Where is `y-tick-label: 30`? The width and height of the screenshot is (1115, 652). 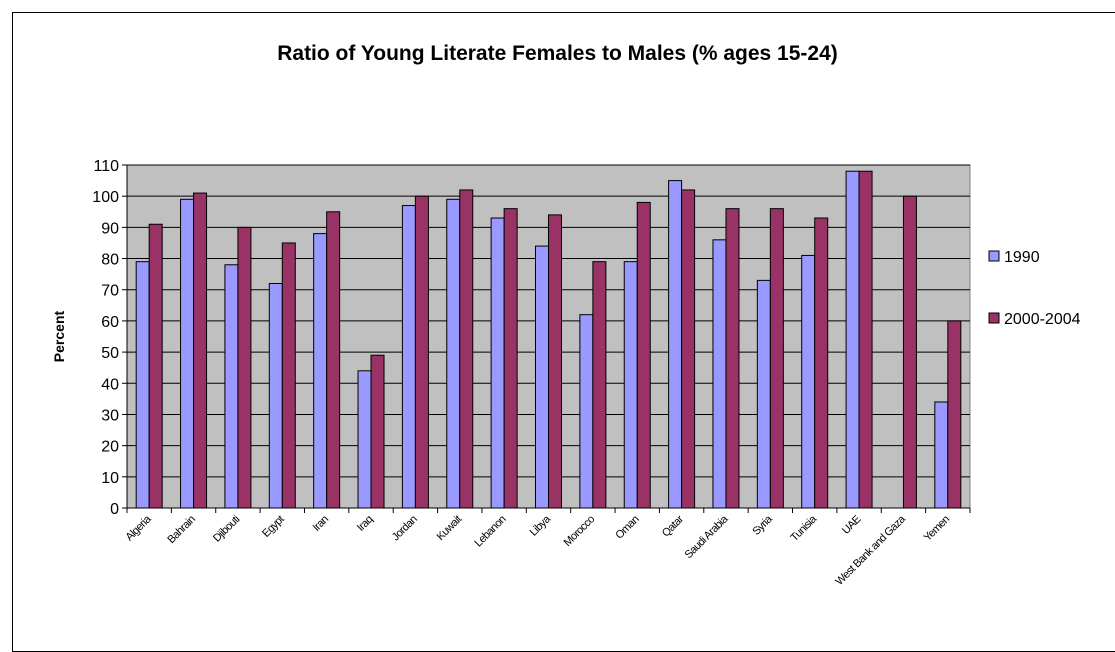 y-tick-label: 30 is located at coordinates (110, 415).